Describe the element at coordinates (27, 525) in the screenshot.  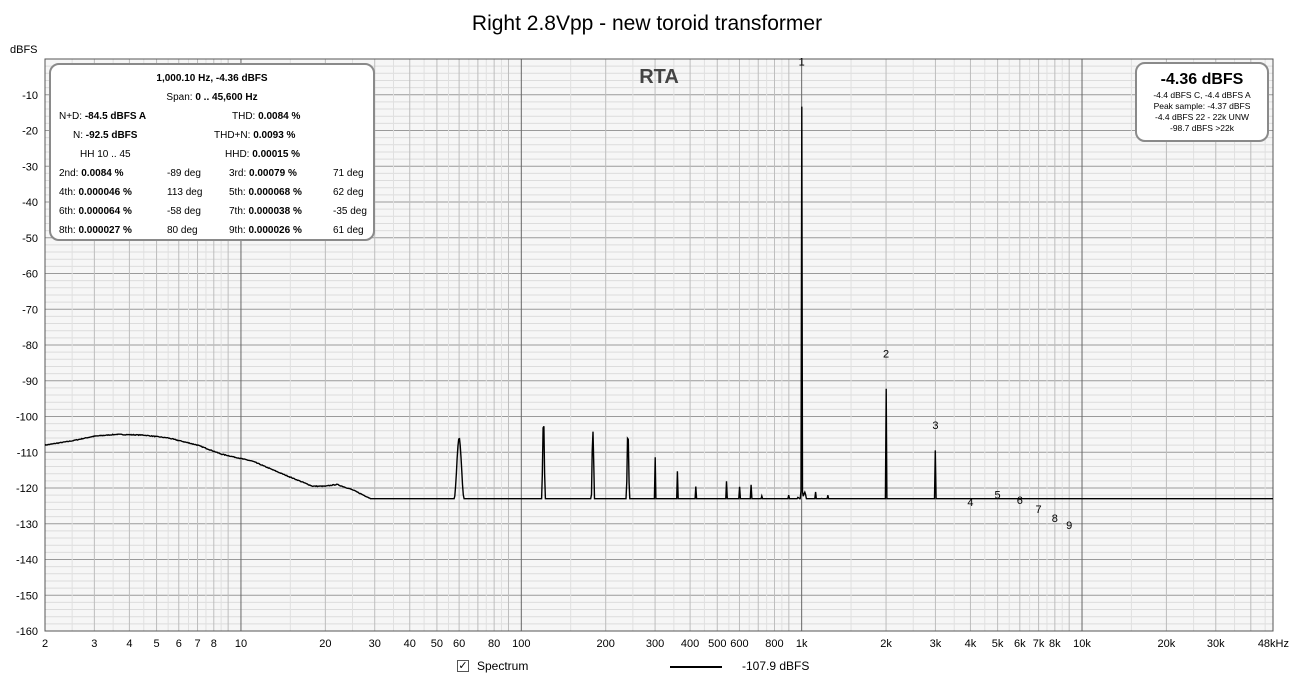
I see `y-tick-label: -130` at that location.